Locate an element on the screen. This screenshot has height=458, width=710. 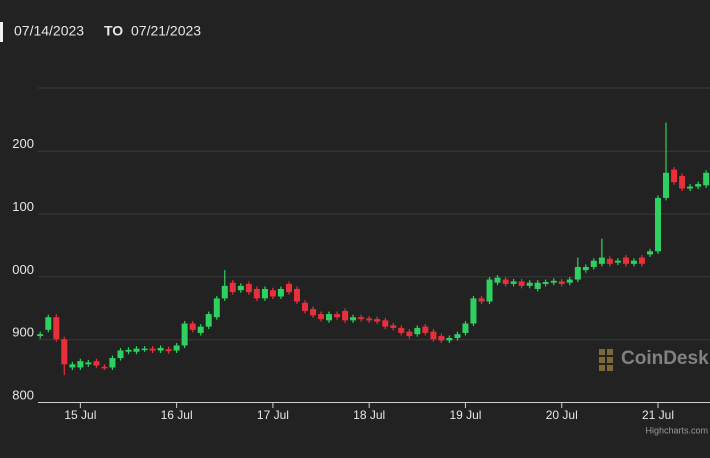
date-to: 07/21/2023 is located at coordinates (166, 31).